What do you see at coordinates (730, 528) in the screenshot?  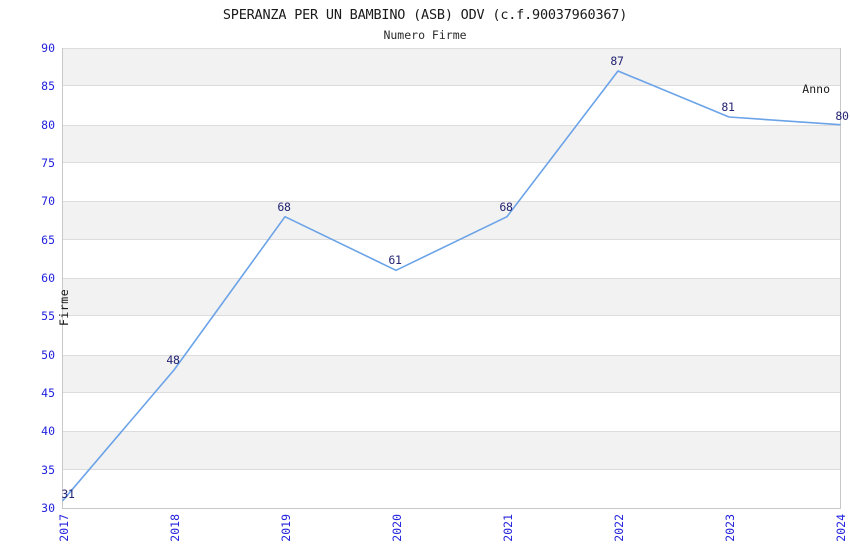 I see `x-tick-label: 2023` at bounding box center [730, 528].